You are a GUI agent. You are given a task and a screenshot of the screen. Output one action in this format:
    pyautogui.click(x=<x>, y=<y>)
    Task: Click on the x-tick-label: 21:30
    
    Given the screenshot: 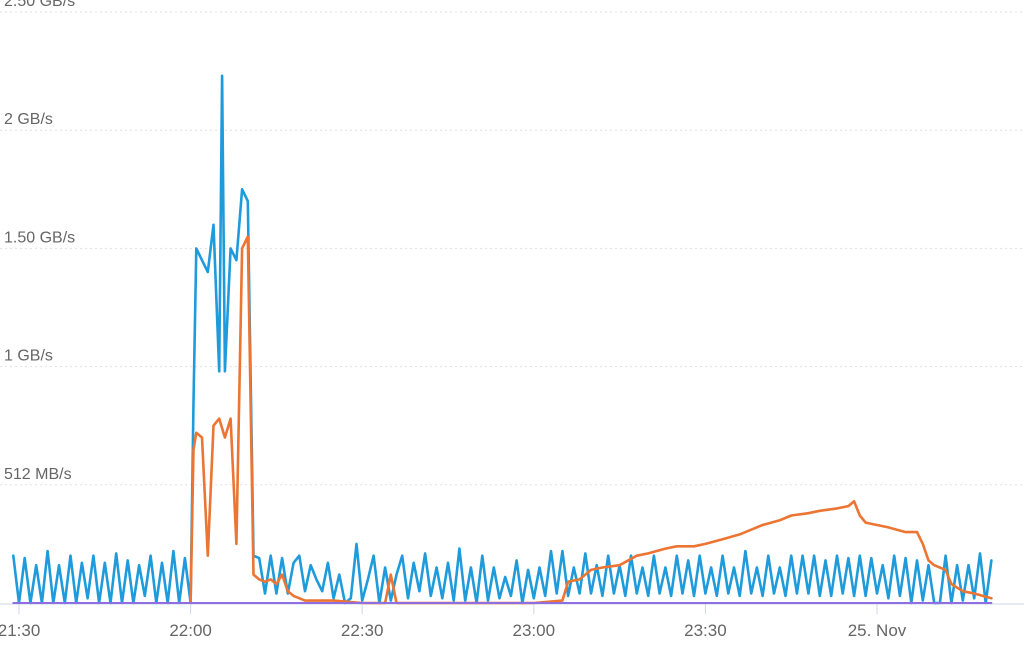 What is the action you would take?
    pyautogui.click(x=20, y=630)
    